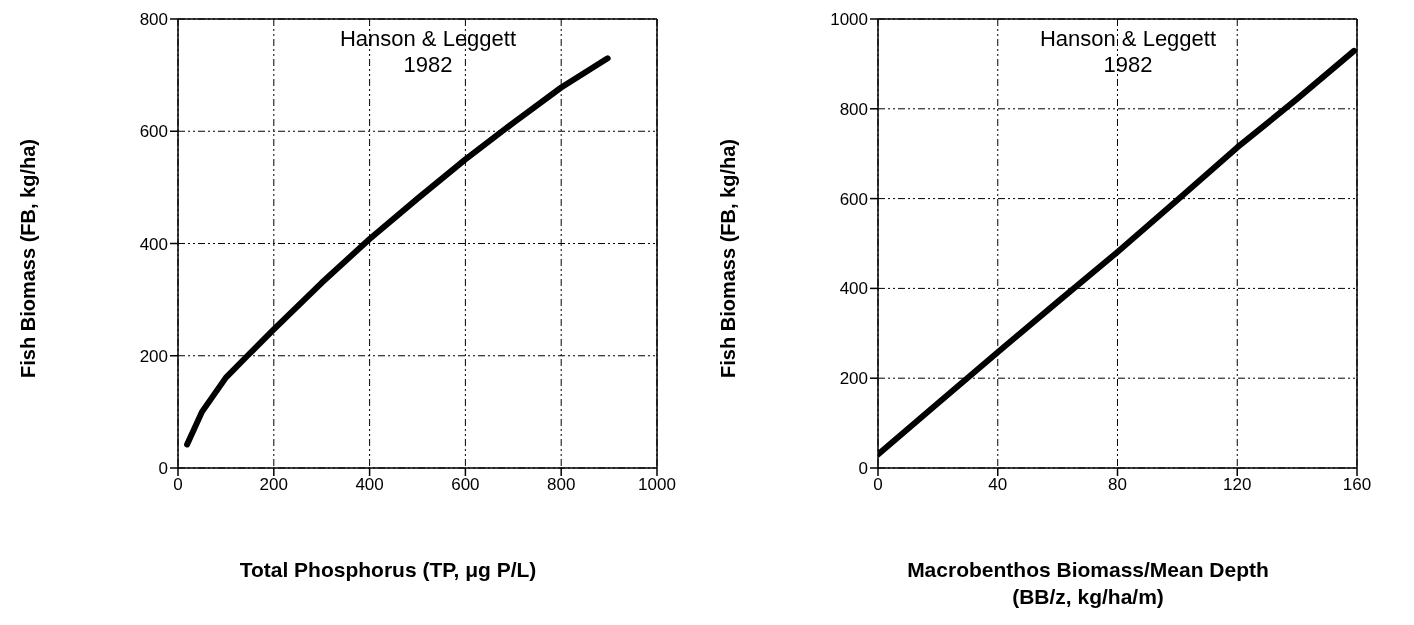 The image size is (1414, 625). Describe the element at coordinates (1088, 584) in the screenshot. I see `x-axis-title: Macrobenthos Biomass/Mean Depth (BB/z, kg/ha/m)` at that location.